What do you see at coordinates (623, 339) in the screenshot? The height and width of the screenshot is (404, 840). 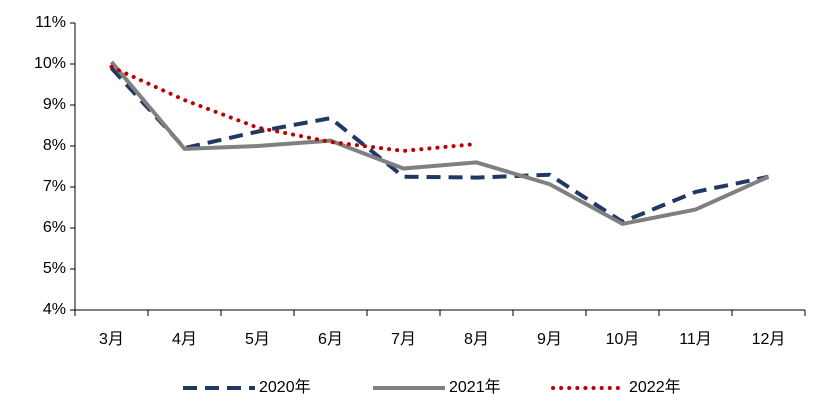 I see `x-tick-label: 10月` at bounding box center [623, 339].